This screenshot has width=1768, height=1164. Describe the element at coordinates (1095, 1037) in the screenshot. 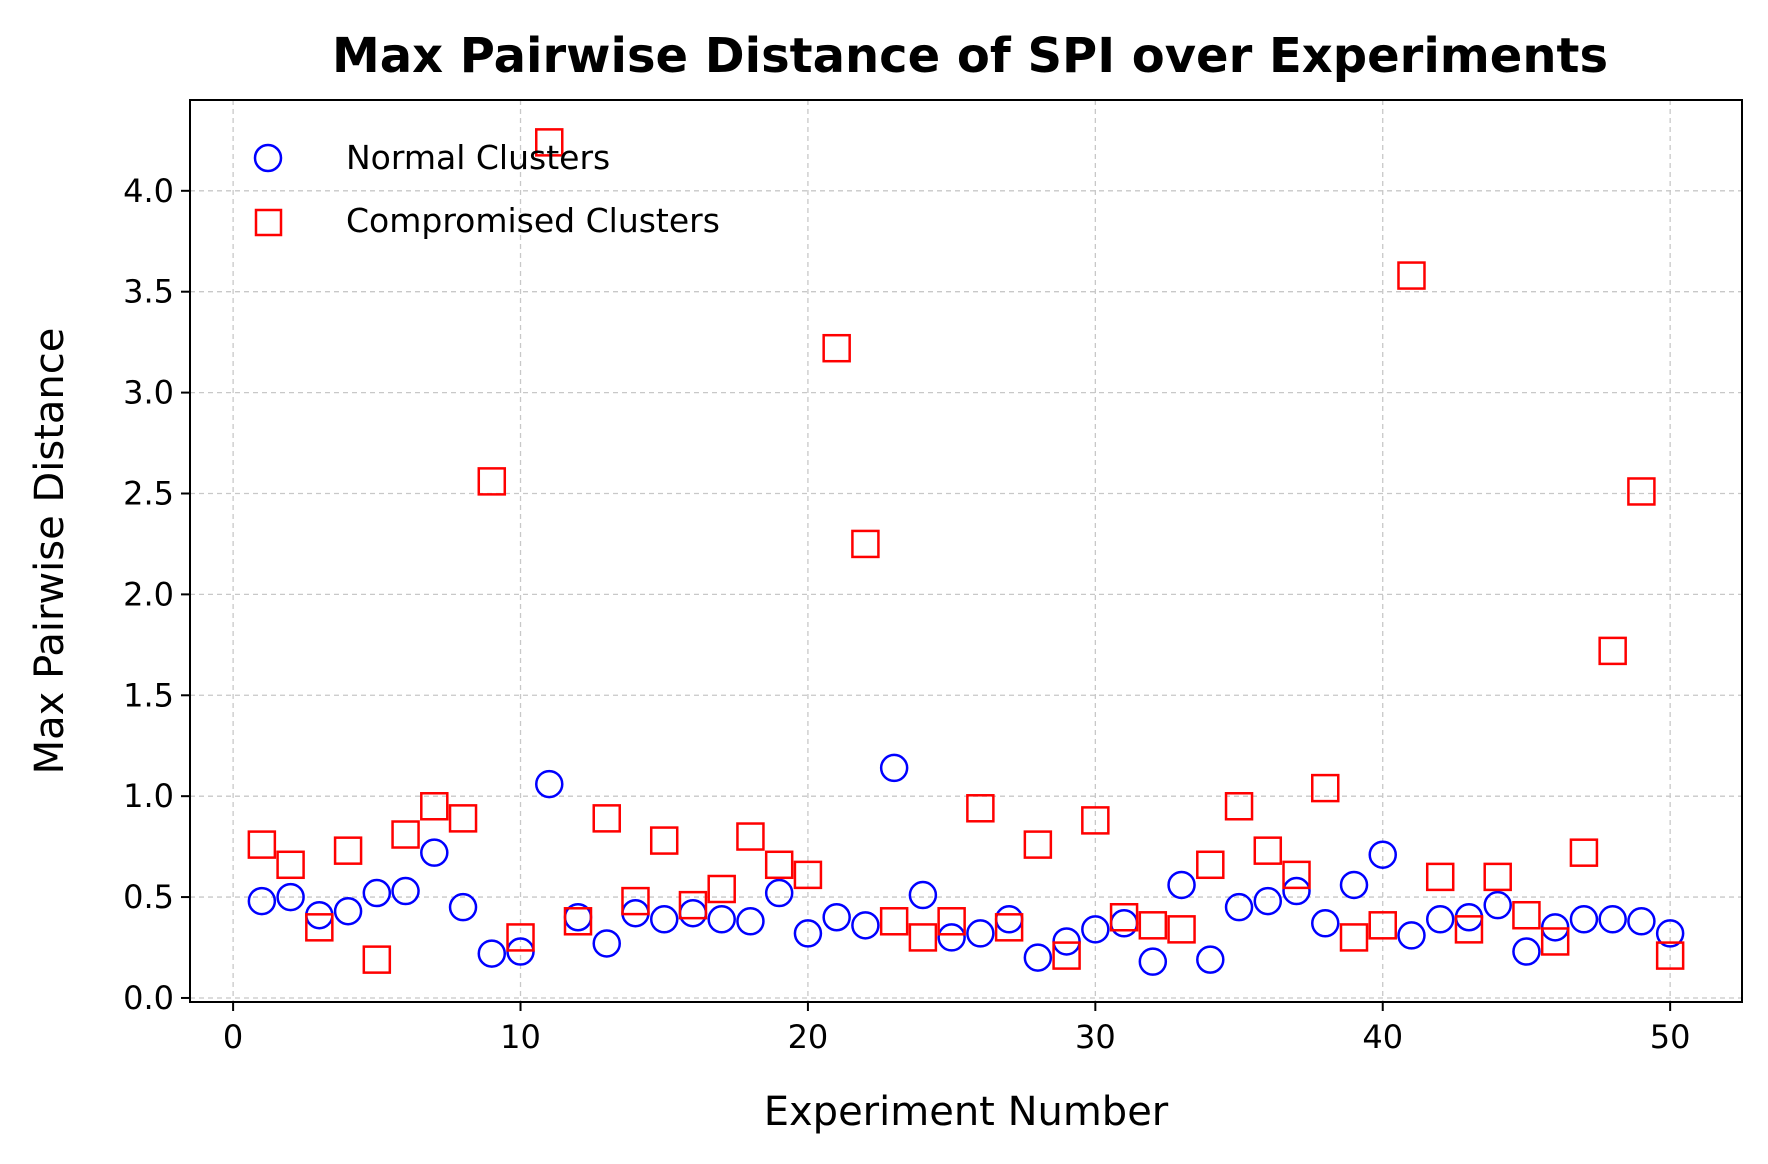

I see `x-tick-label: 30` at that location.